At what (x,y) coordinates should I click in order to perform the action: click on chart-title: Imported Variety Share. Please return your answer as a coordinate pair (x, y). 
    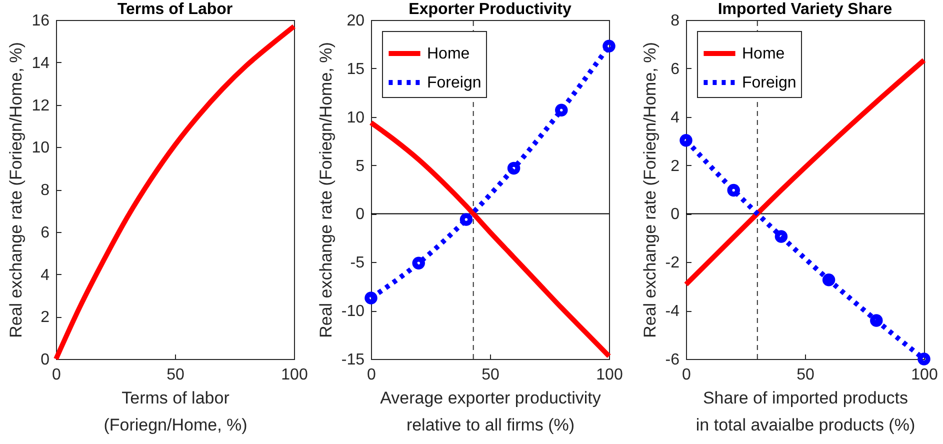
    Looking at the image, I should click on (805, 9).